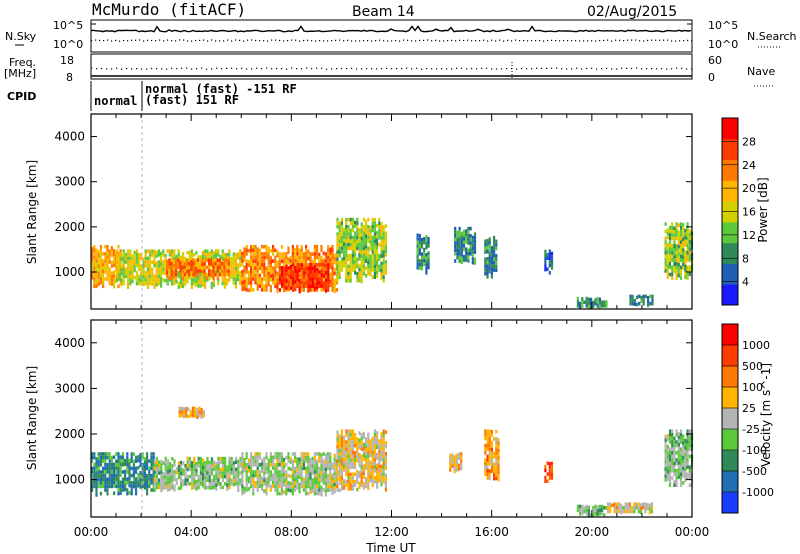 The height and width of the screenshot is (554, 800). I want to click on velocity-colorbar-segment, so click(730, 482).